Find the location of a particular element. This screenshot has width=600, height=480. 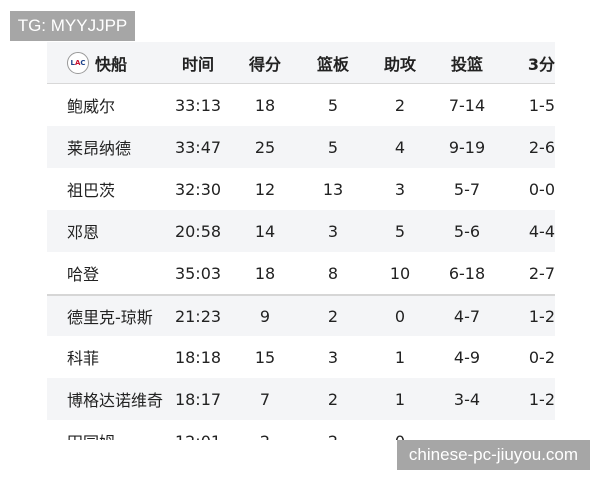

stat-cell: 12 is located at coordinates (265, 189).